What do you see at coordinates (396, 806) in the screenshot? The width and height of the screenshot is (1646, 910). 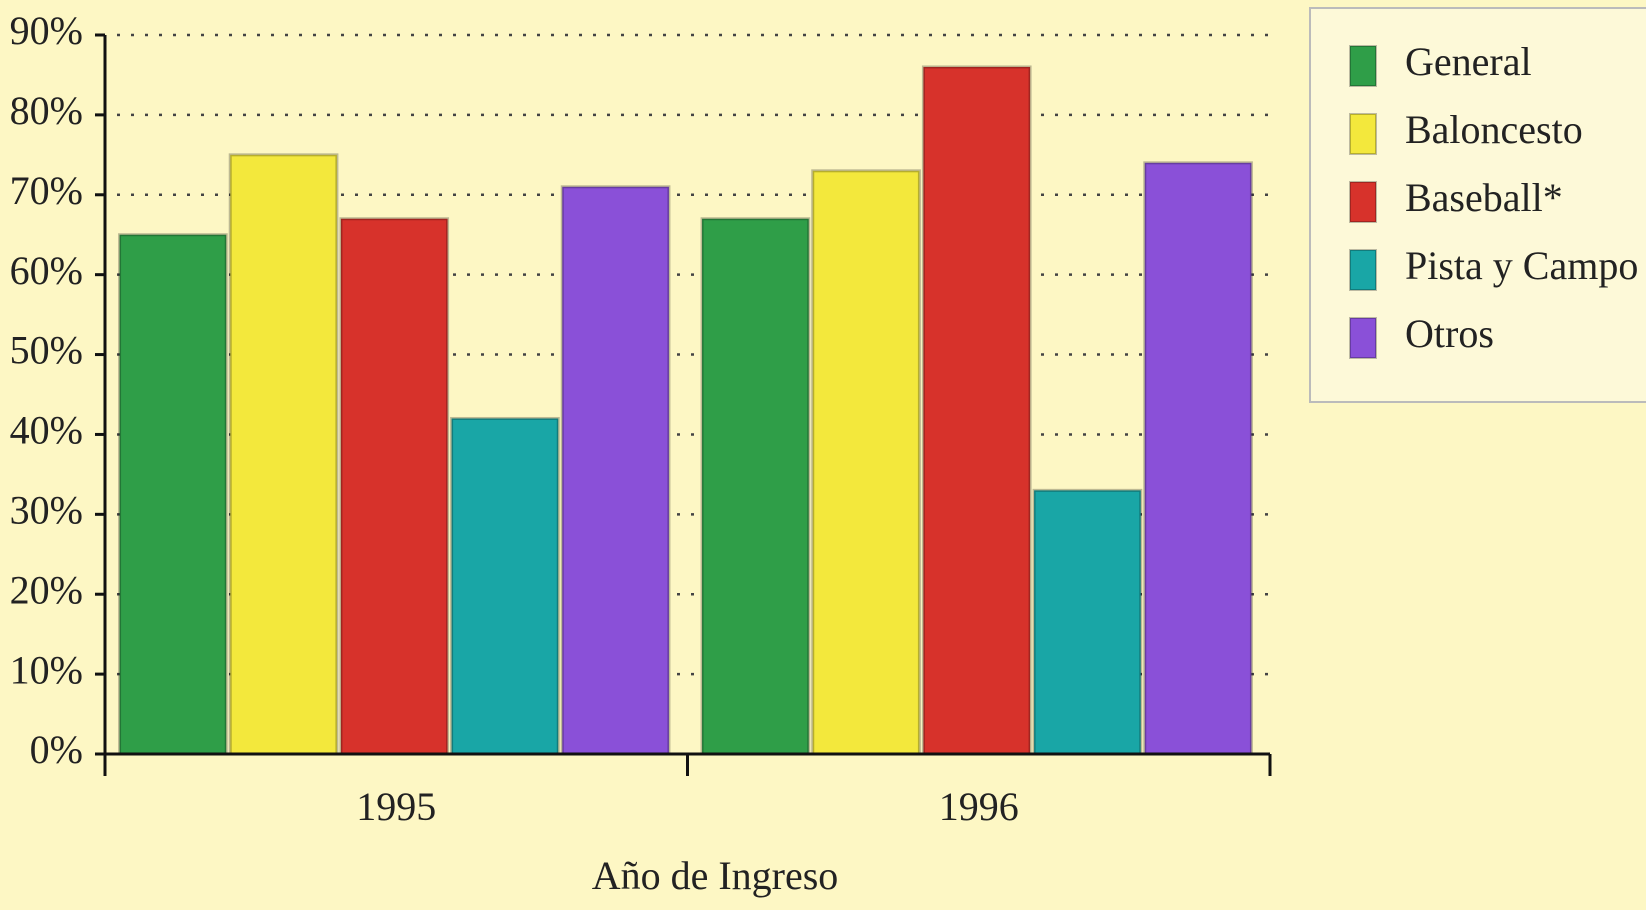 I see `x-tick-label: 1995` at bounding box center [396, 806].